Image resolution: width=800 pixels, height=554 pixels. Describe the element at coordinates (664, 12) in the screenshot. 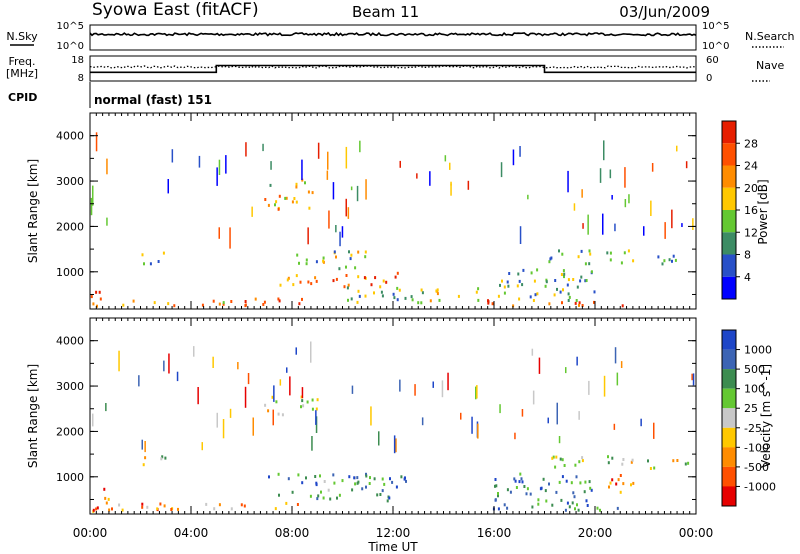

I see `date-label: 03/Jun/2009` at that location.